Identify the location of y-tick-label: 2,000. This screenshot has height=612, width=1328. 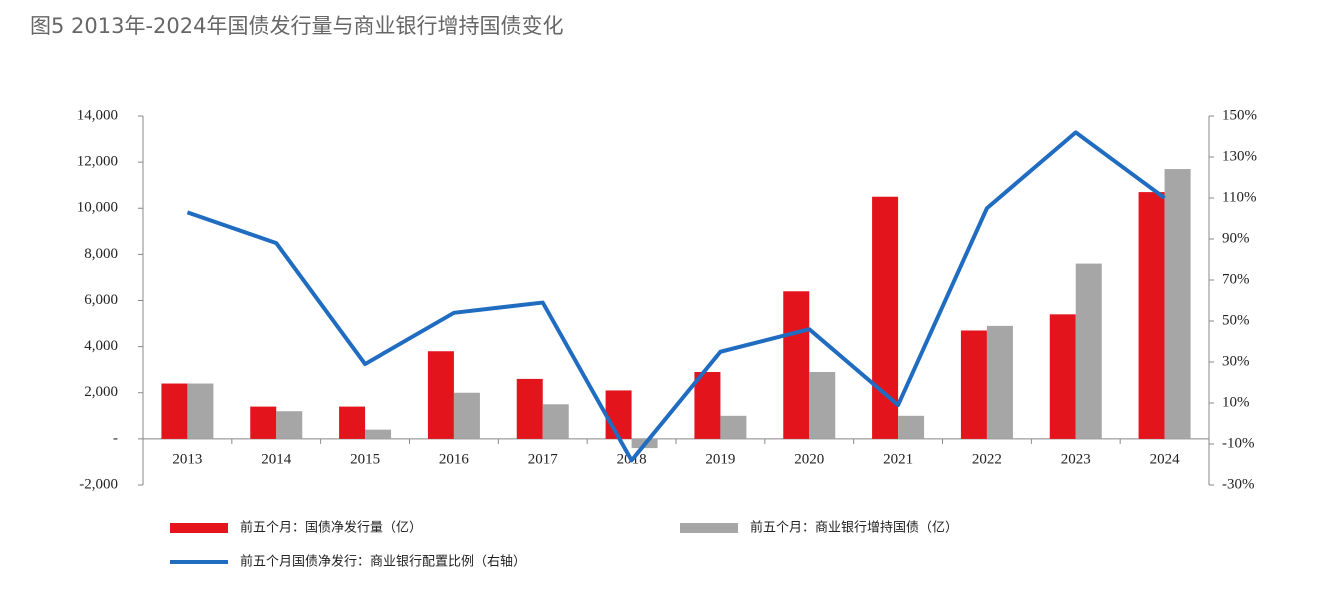
(101, 392).